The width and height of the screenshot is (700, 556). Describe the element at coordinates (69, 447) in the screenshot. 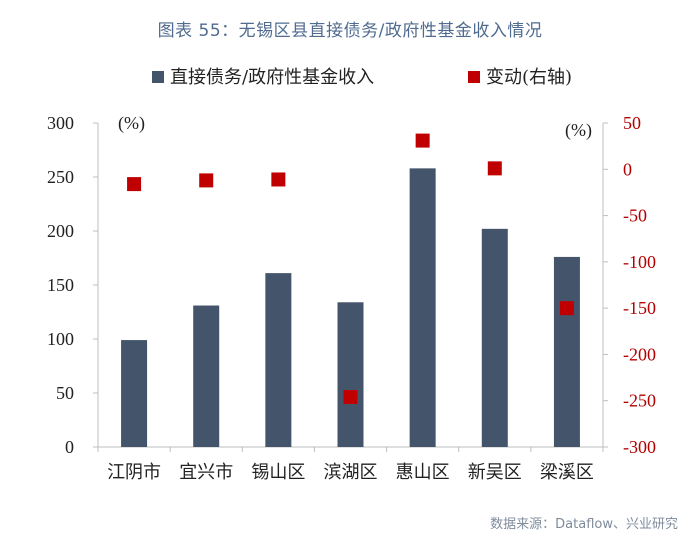

I see `left-tick-label: 0` at that location.